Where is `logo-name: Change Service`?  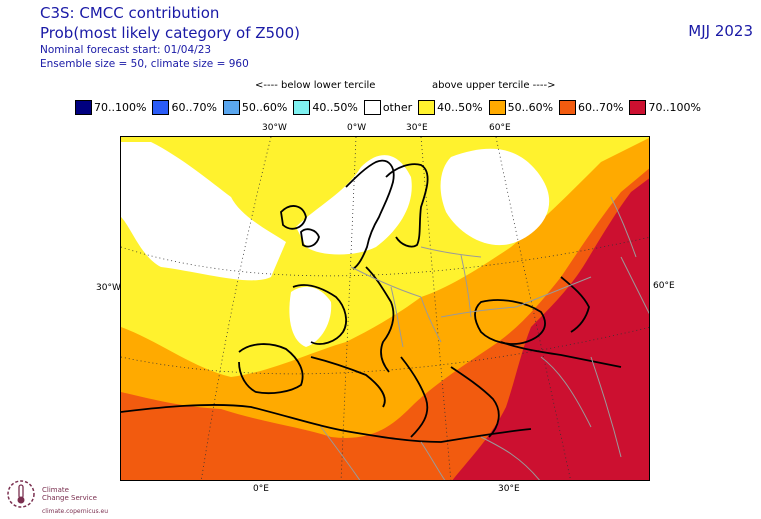 logo-name: Change Service is located at coordinates (69, 498).